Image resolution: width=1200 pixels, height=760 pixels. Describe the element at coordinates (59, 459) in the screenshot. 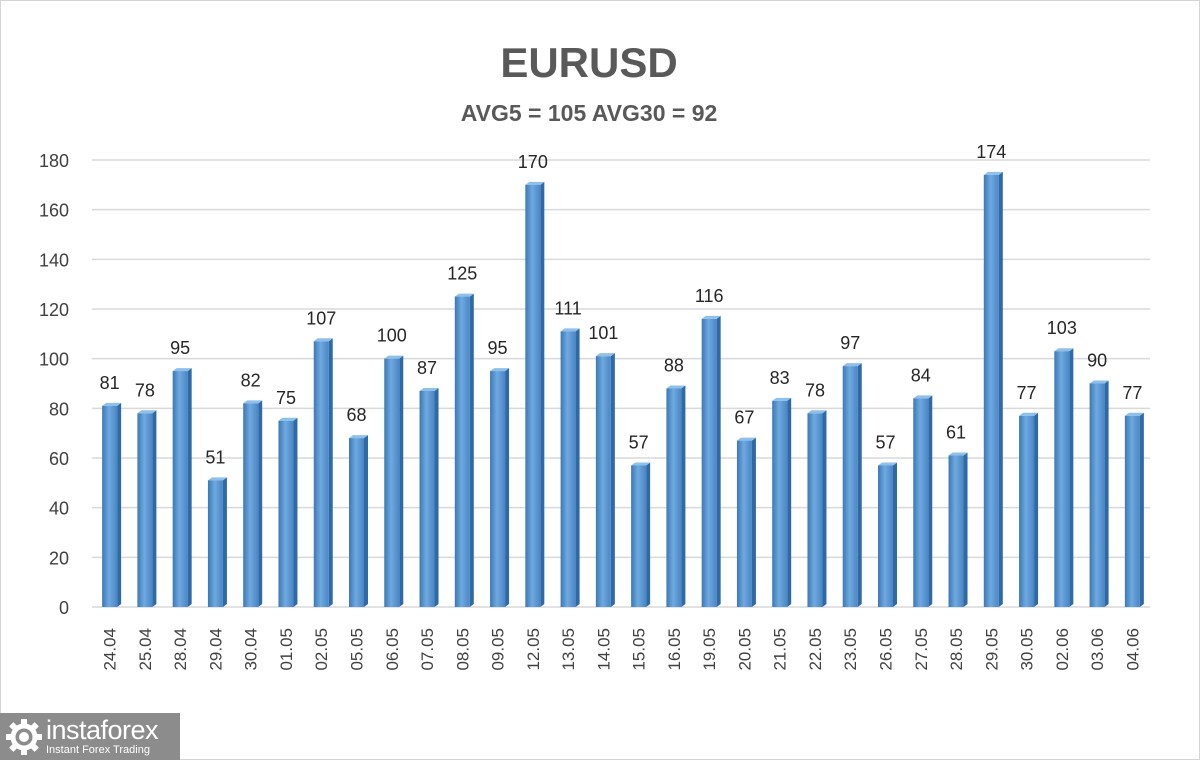

I see `y-tick-label: 60` at that location.